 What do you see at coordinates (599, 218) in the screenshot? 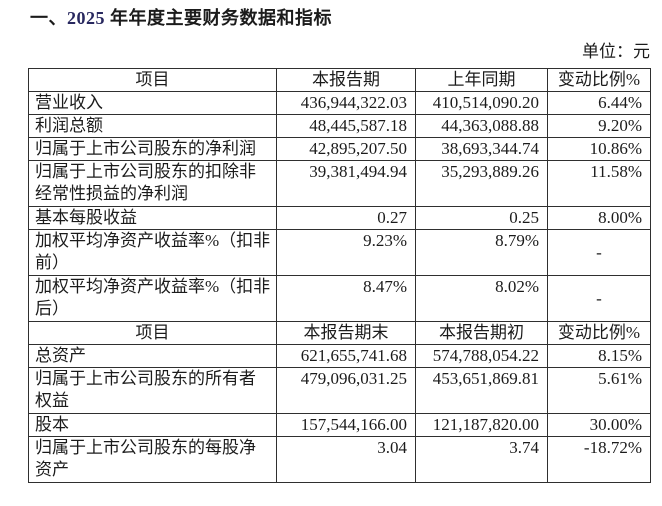
I see `value-cell: 8.00%` at bounding box center [599, 218].